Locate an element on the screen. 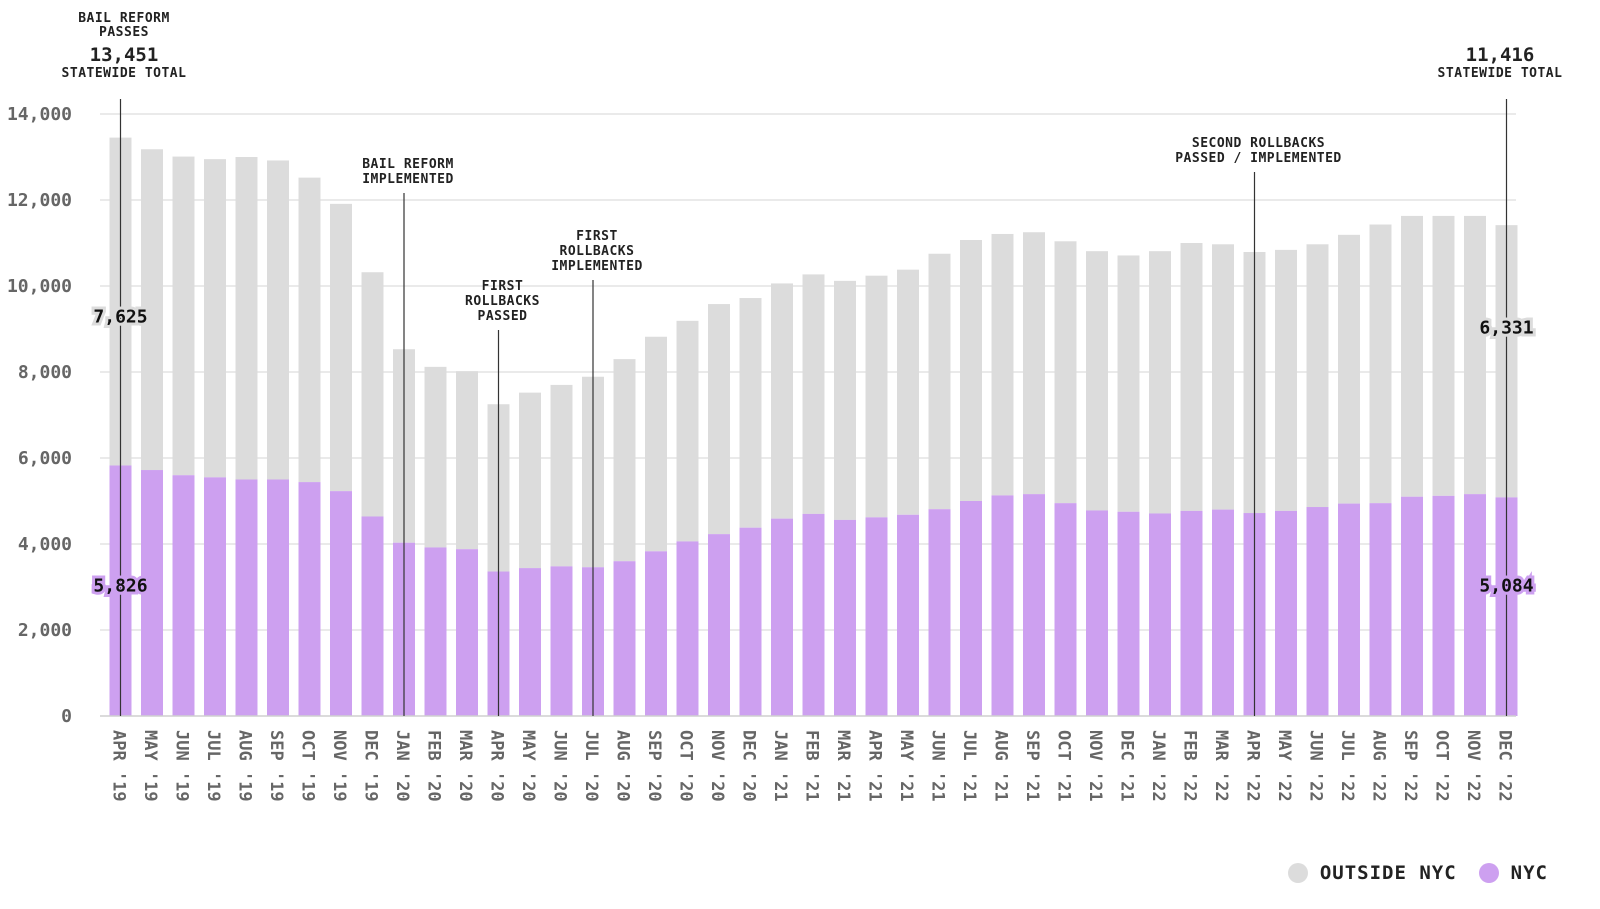 The height and width of the screenshot is (909, 1600). value-label: 6,331 is located at coordinates (1506, 327).